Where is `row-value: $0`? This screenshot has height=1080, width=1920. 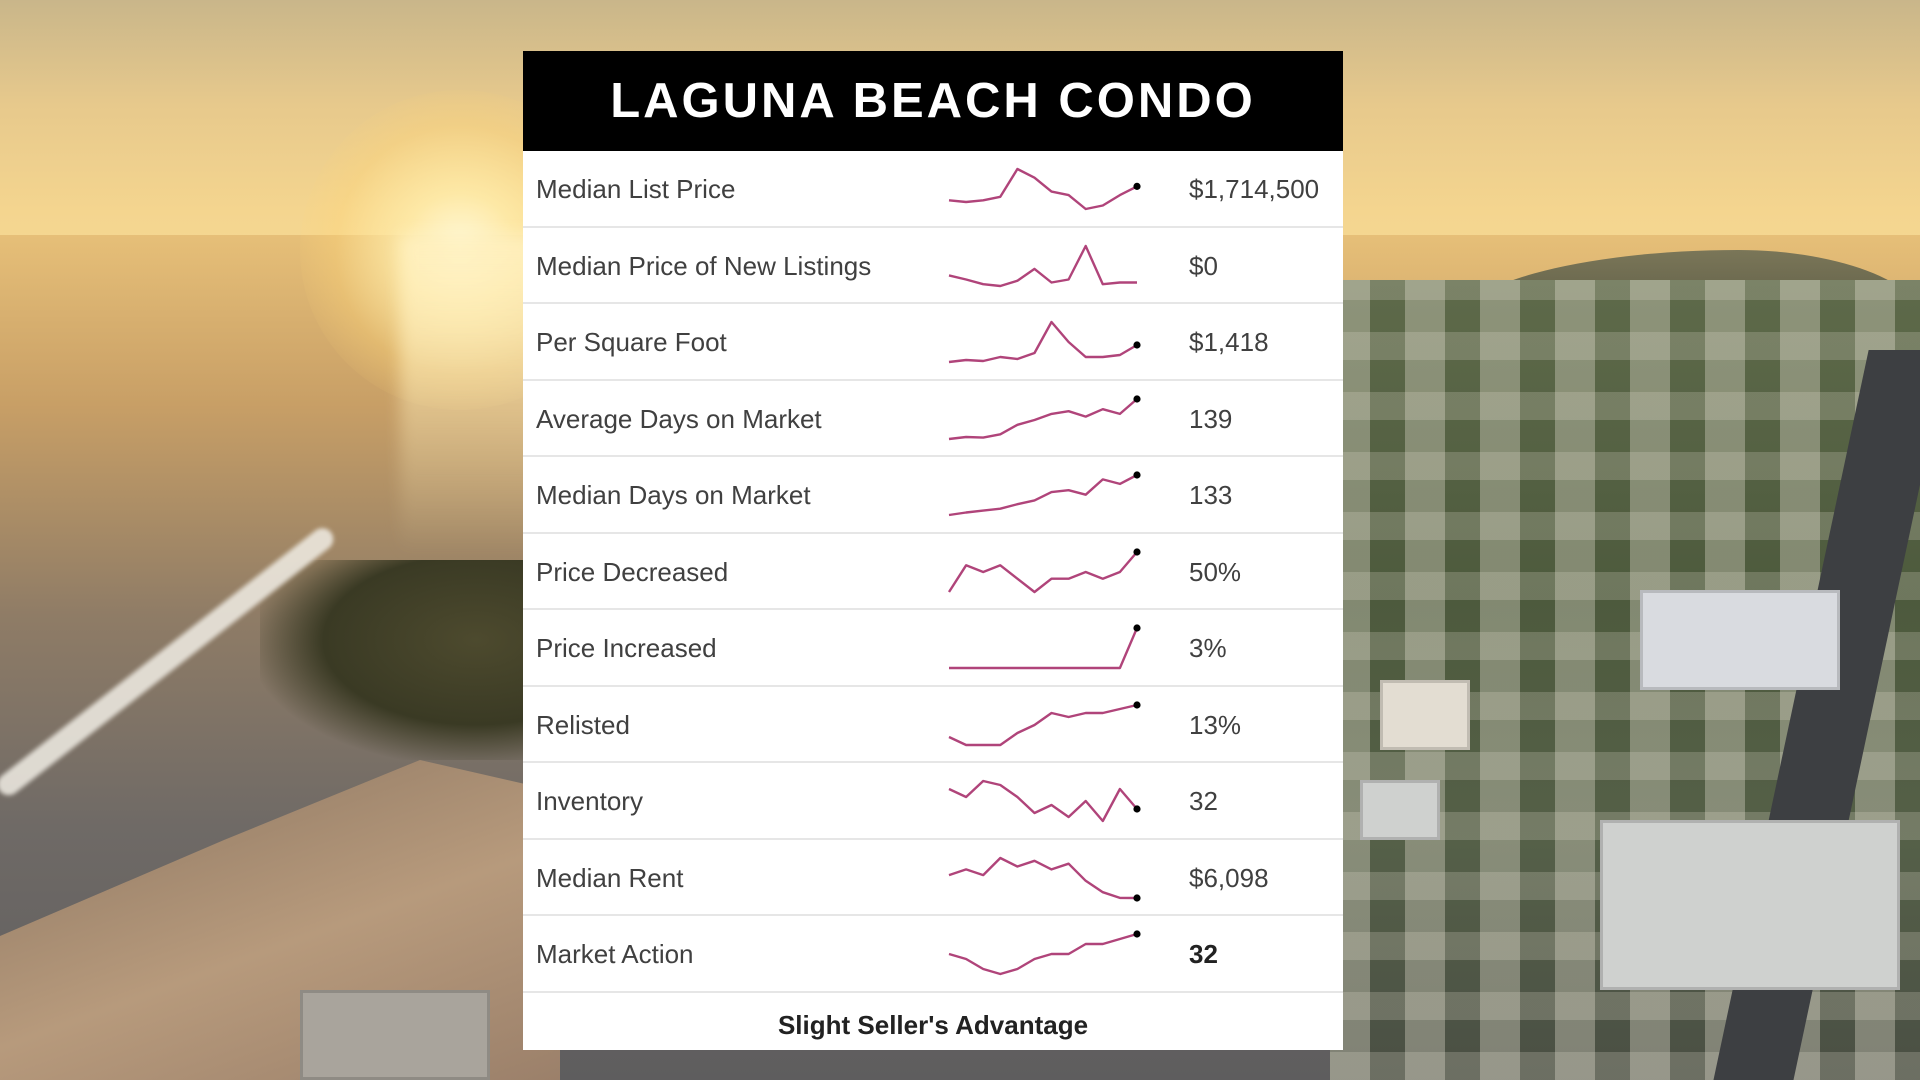
row-value: $0 is located at coordinates (1203, 265).